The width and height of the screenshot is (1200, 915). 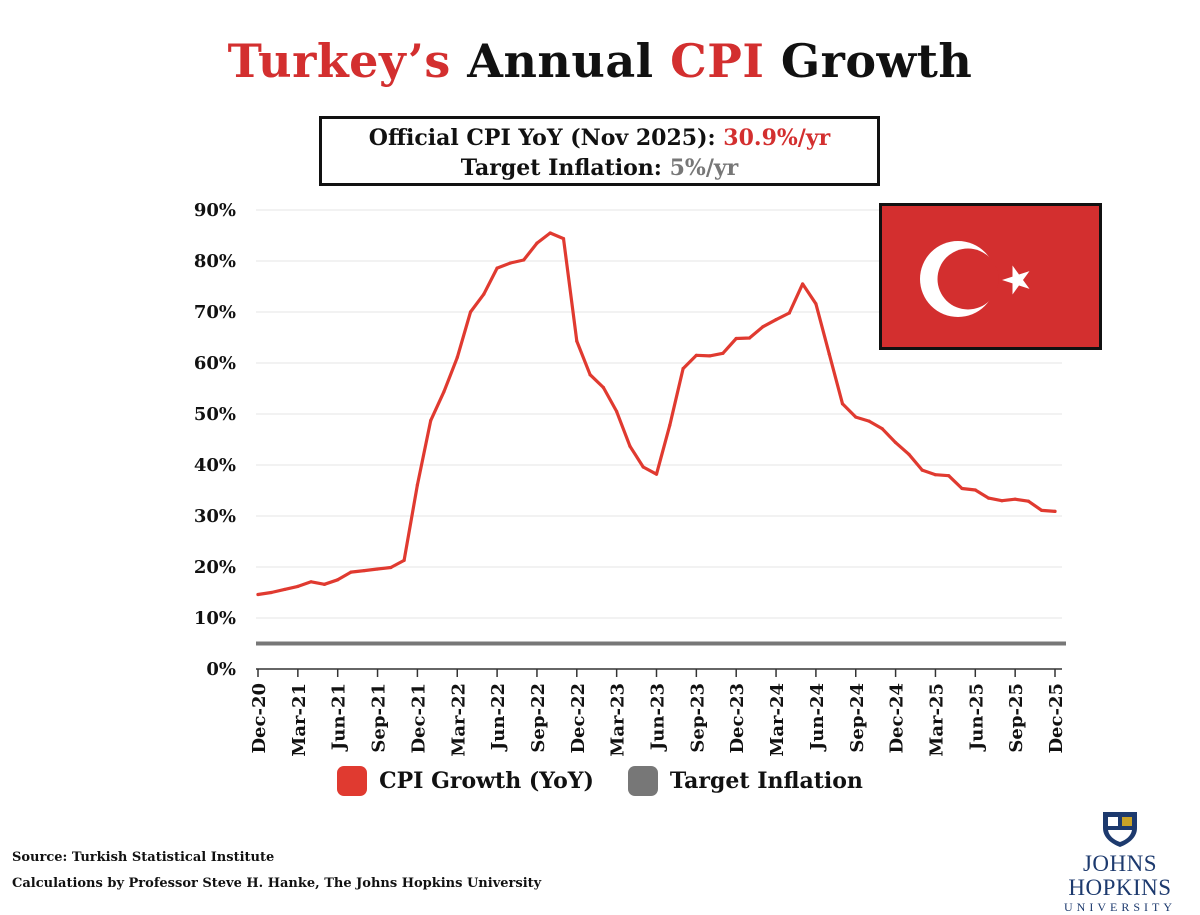 What do you see at coordinates (599, 168) in the screenshot?
I see `info-line-target: Target Inflation: 5%/yr` at bounding box center [599, 168].